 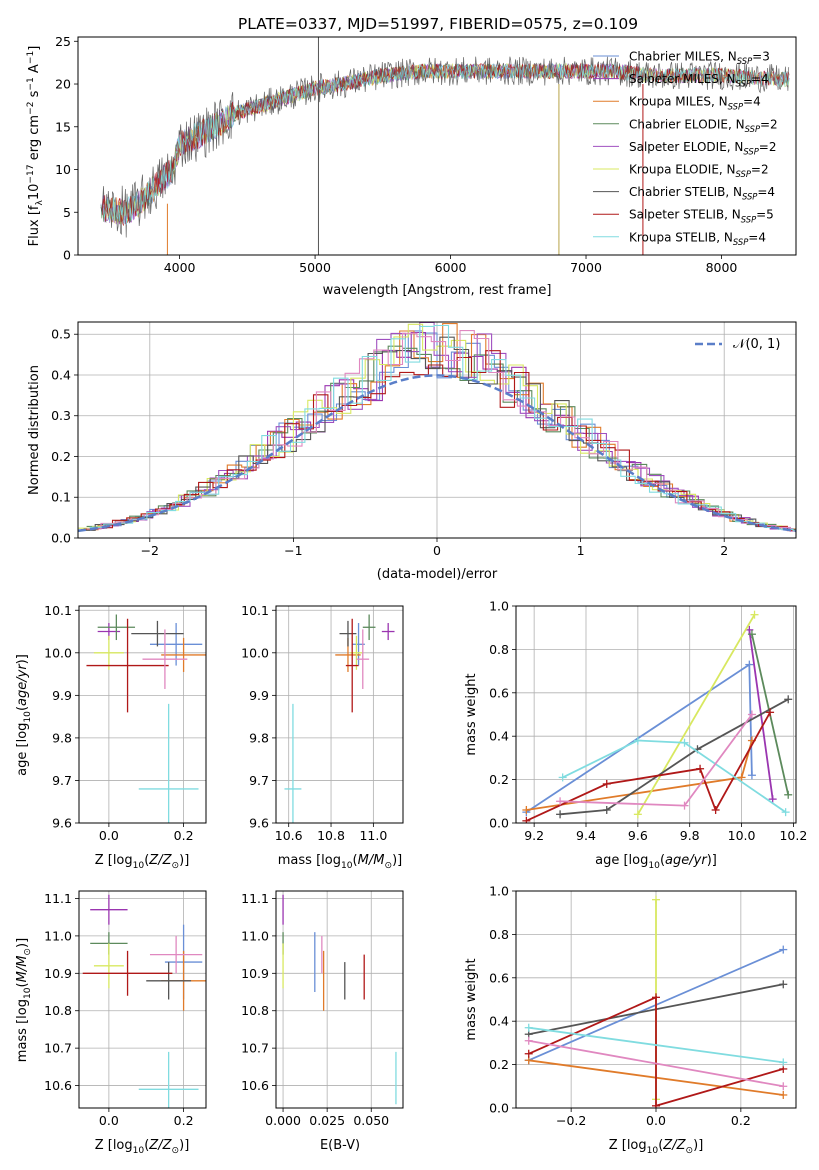 I want to click on x-axis-label: E(B-V), so click(x=340, y=1145).